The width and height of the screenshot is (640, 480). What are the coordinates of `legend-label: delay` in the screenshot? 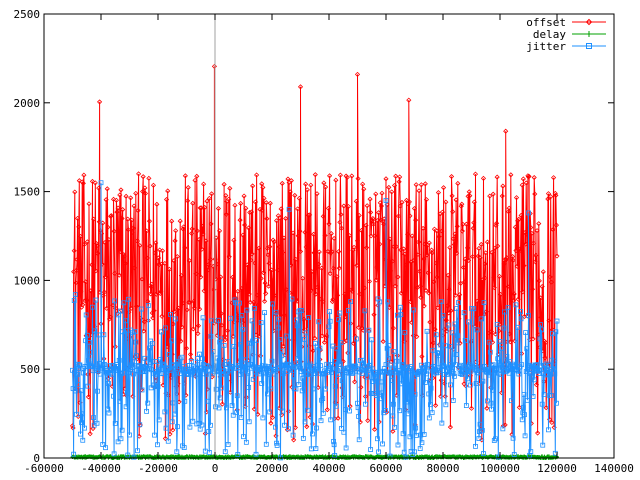 It's located at (549, 34).